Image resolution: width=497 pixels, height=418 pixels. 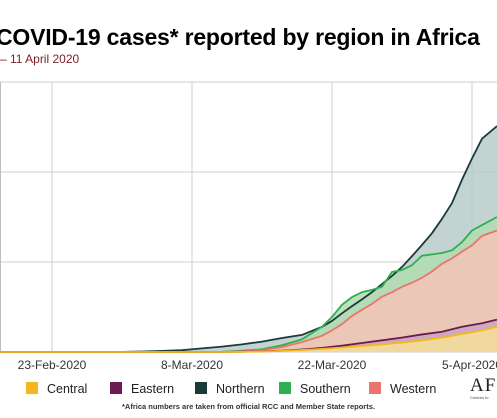 What do you see at coordinates (240, 389) in the screenshot?
I see `legend-label: Northern` at bounding box center [240, 389].